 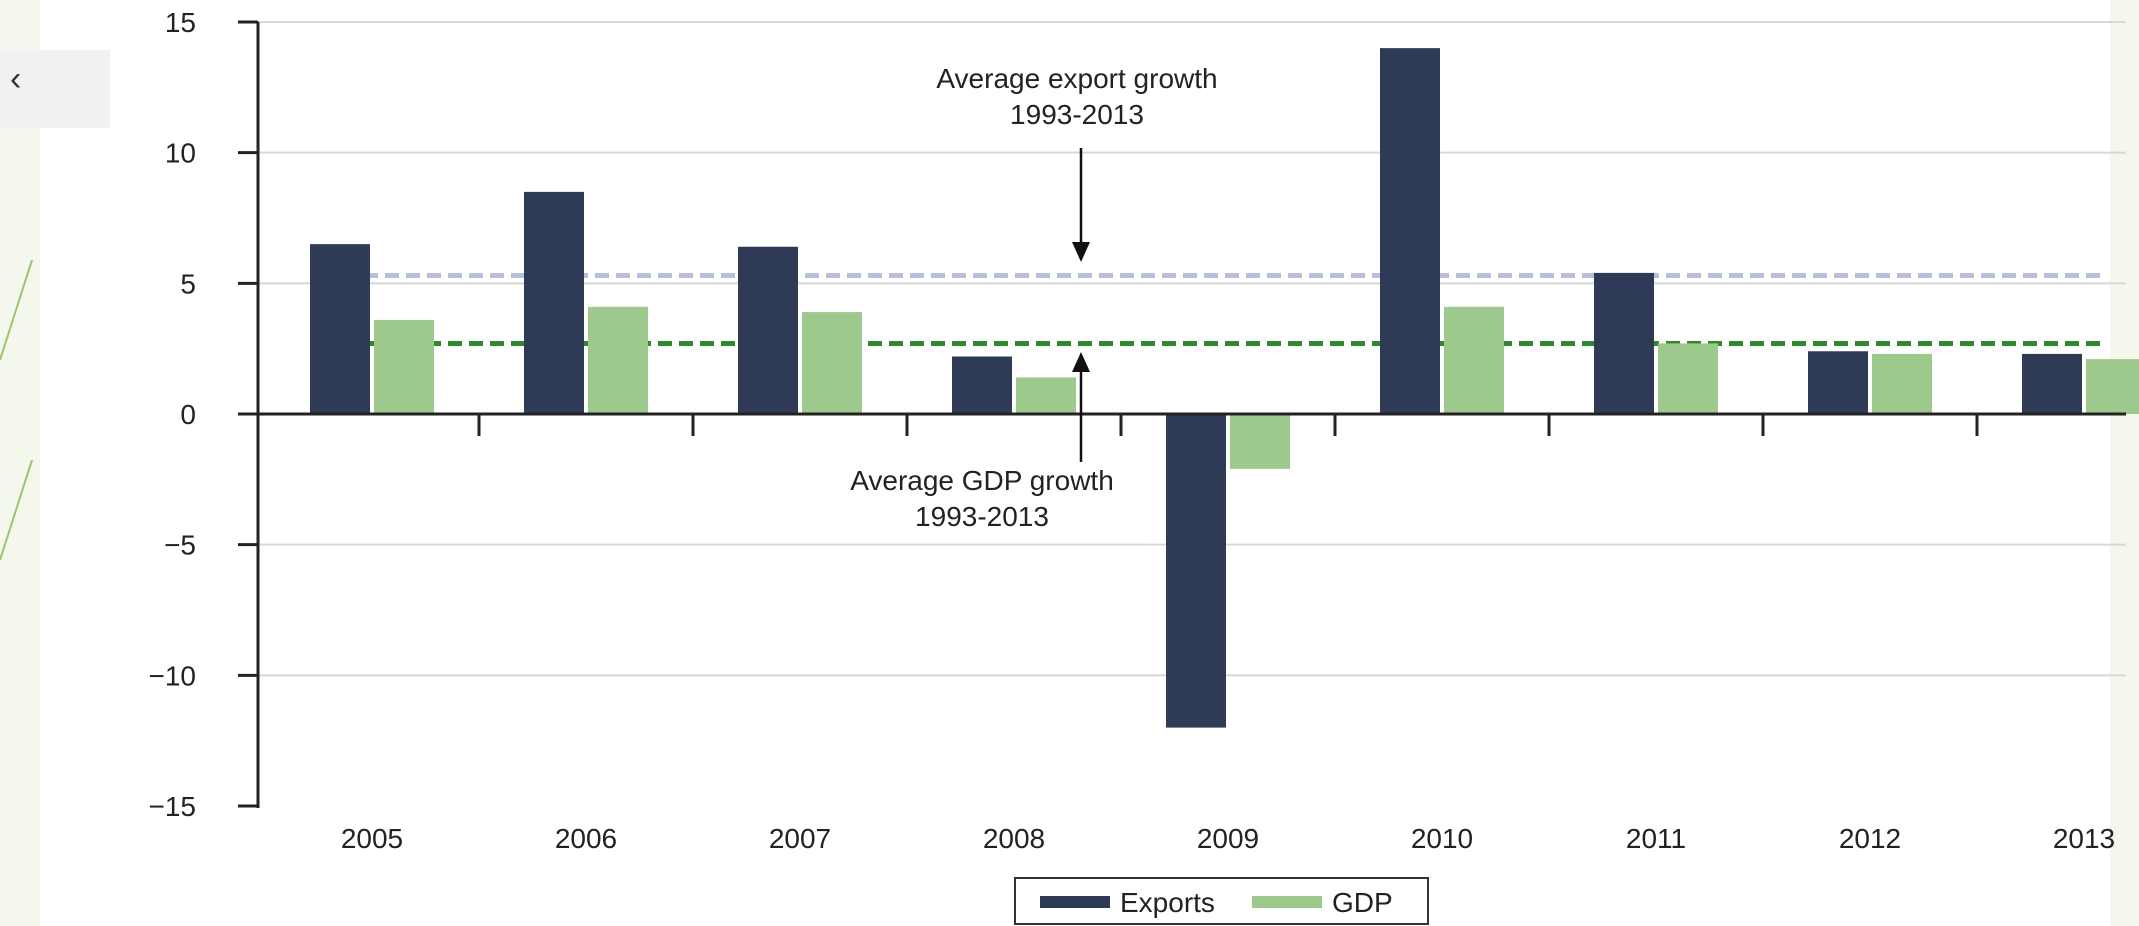 What do you see at coordinates (2124, 463) in the screenshot?
I see `right-slide-strip` at bounding box center [2124, 463].